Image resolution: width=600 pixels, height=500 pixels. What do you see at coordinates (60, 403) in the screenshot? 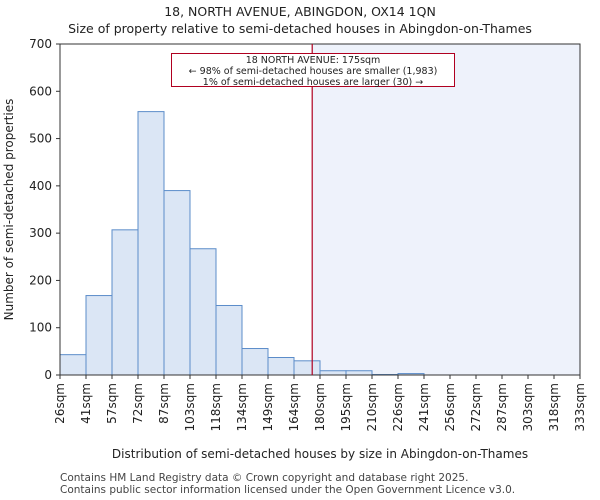
I see `x-tick-label: 26sqm` at bounding box center [60, 403].